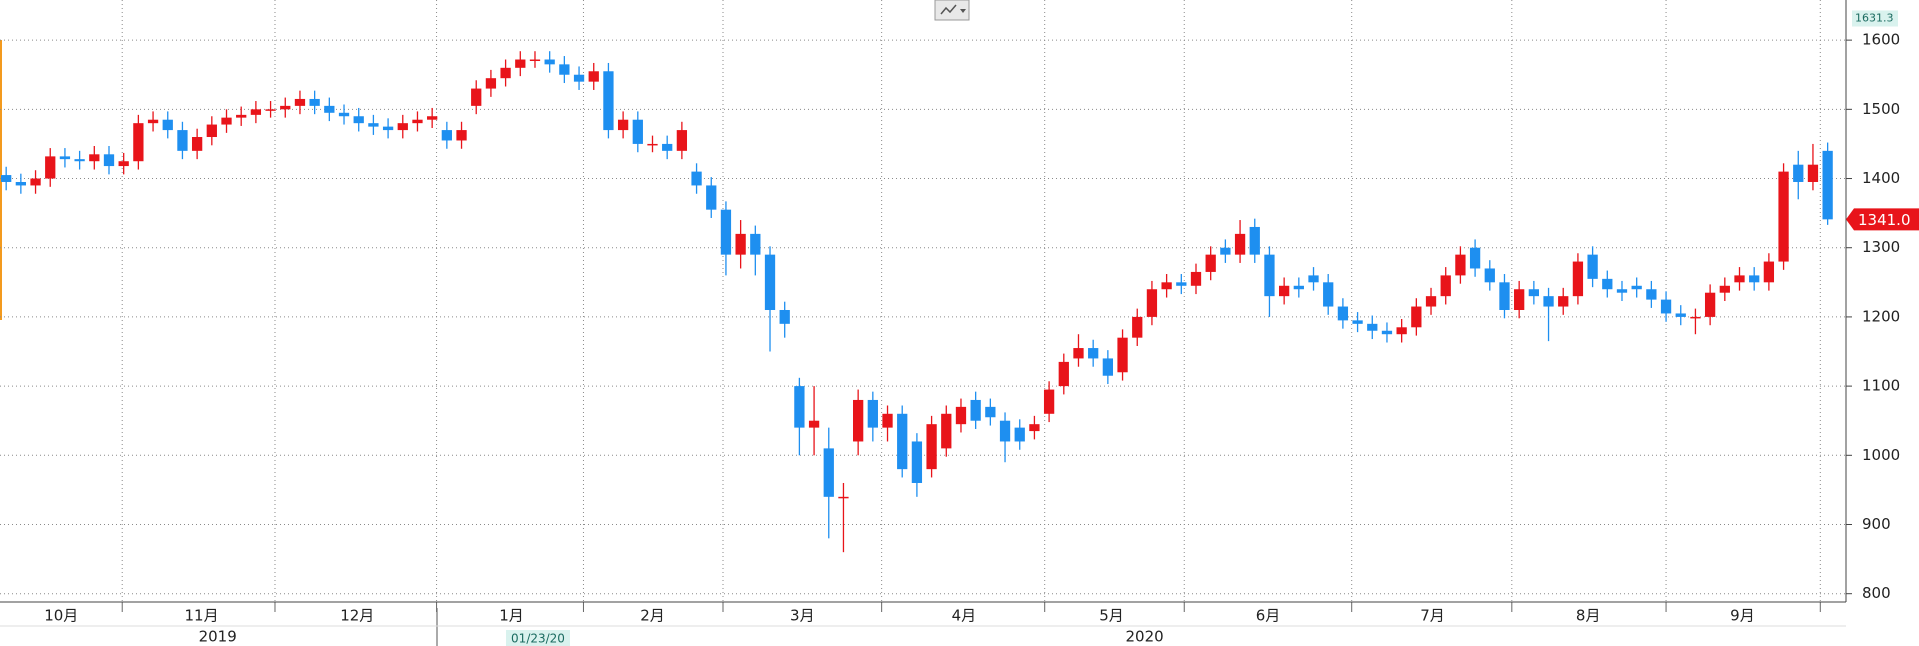 This screenshot has width=1919, height=646. What do you see at coordinates (1876, 524) in the screenshot?
I see `y-tick-label: 900` at bounding box center [1876, 524].